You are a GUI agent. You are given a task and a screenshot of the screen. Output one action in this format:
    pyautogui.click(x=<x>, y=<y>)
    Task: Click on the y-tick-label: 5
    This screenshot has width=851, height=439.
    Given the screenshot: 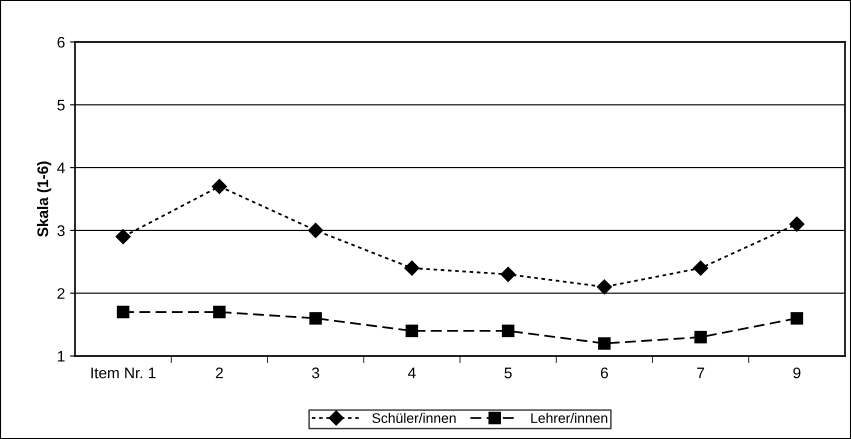 What is the action you would take?
    pyautogui.click(x=61, y=105)
    